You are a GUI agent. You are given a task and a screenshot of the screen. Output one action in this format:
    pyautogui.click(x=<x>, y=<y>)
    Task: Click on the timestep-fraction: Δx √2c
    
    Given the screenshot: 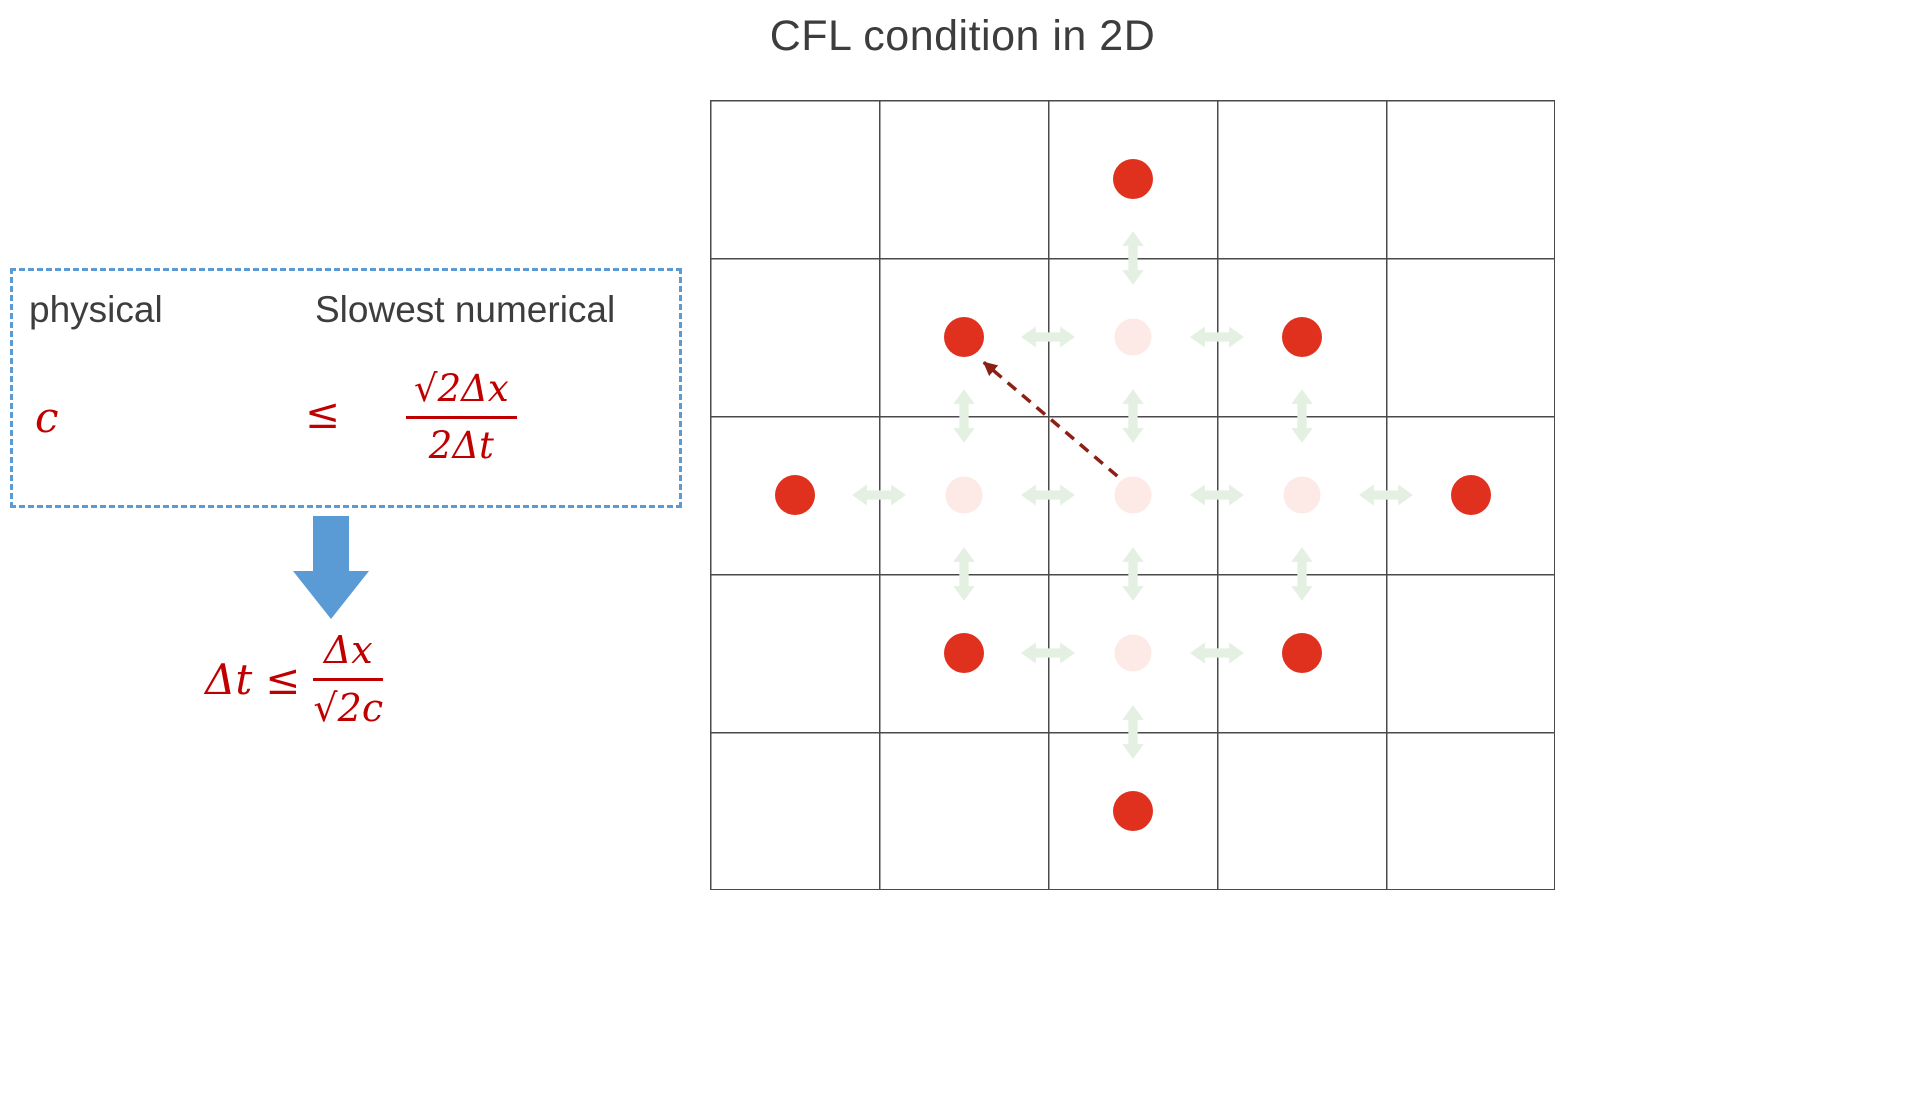 What is the action you would take?
    pyautogui.click(x=348, y=679)
    